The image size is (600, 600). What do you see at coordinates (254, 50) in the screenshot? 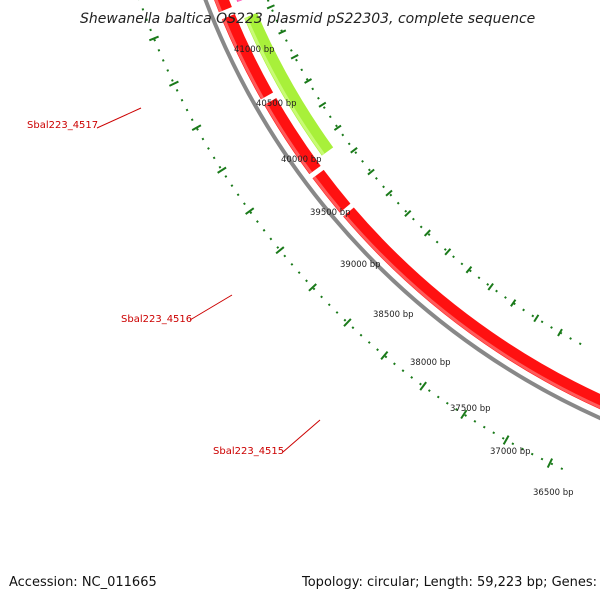
I see `tick-label: 41000 bp` at bounding box center [254, 50].